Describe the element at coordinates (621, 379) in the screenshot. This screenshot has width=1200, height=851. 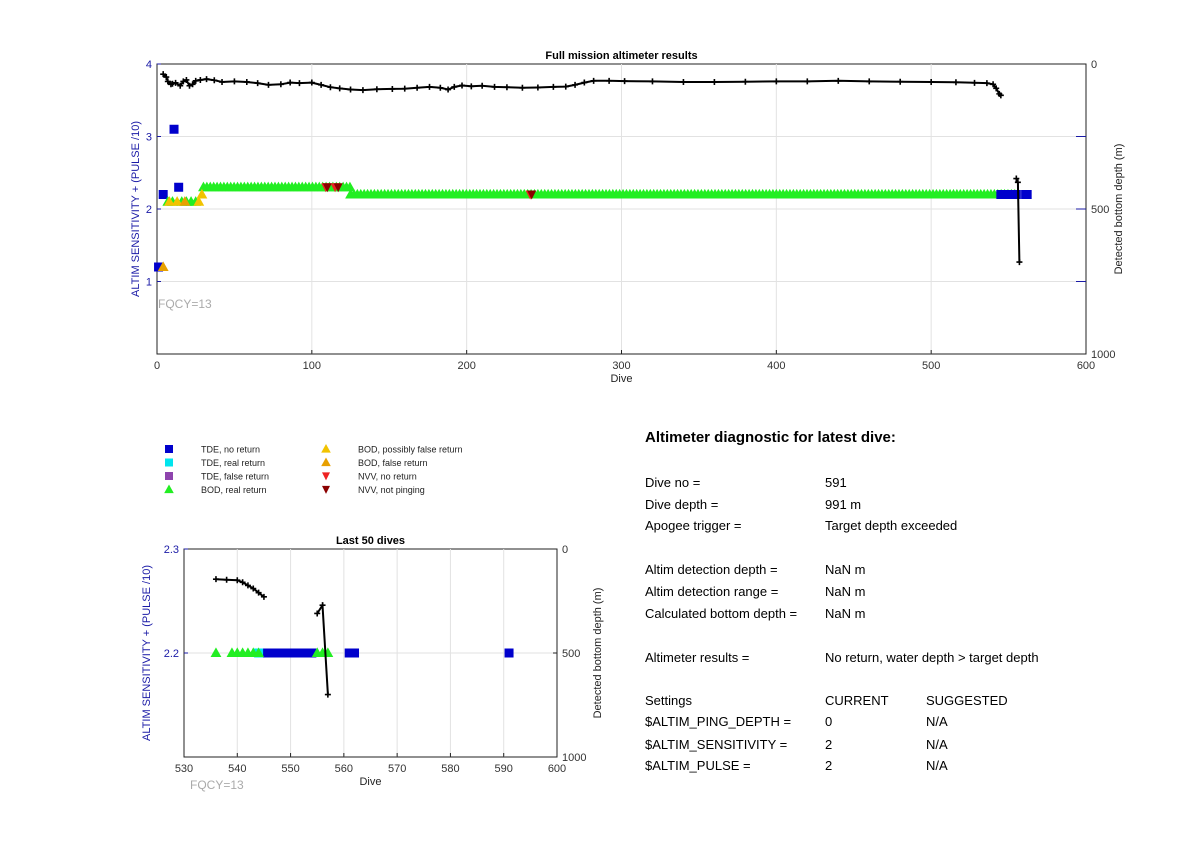
I see `full-mission-xlabel: Dive` at that location.